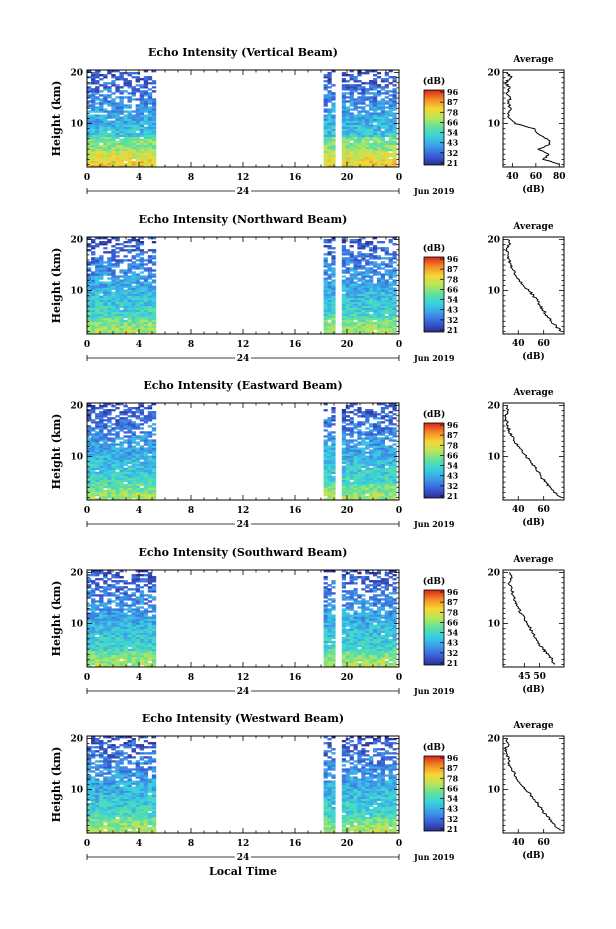 Image resolution: width=616 pixels, height=929 pixels. Describe the element at coordinates (243, 178) in the screenshot. I see `x-tick-label: 12` at that location.